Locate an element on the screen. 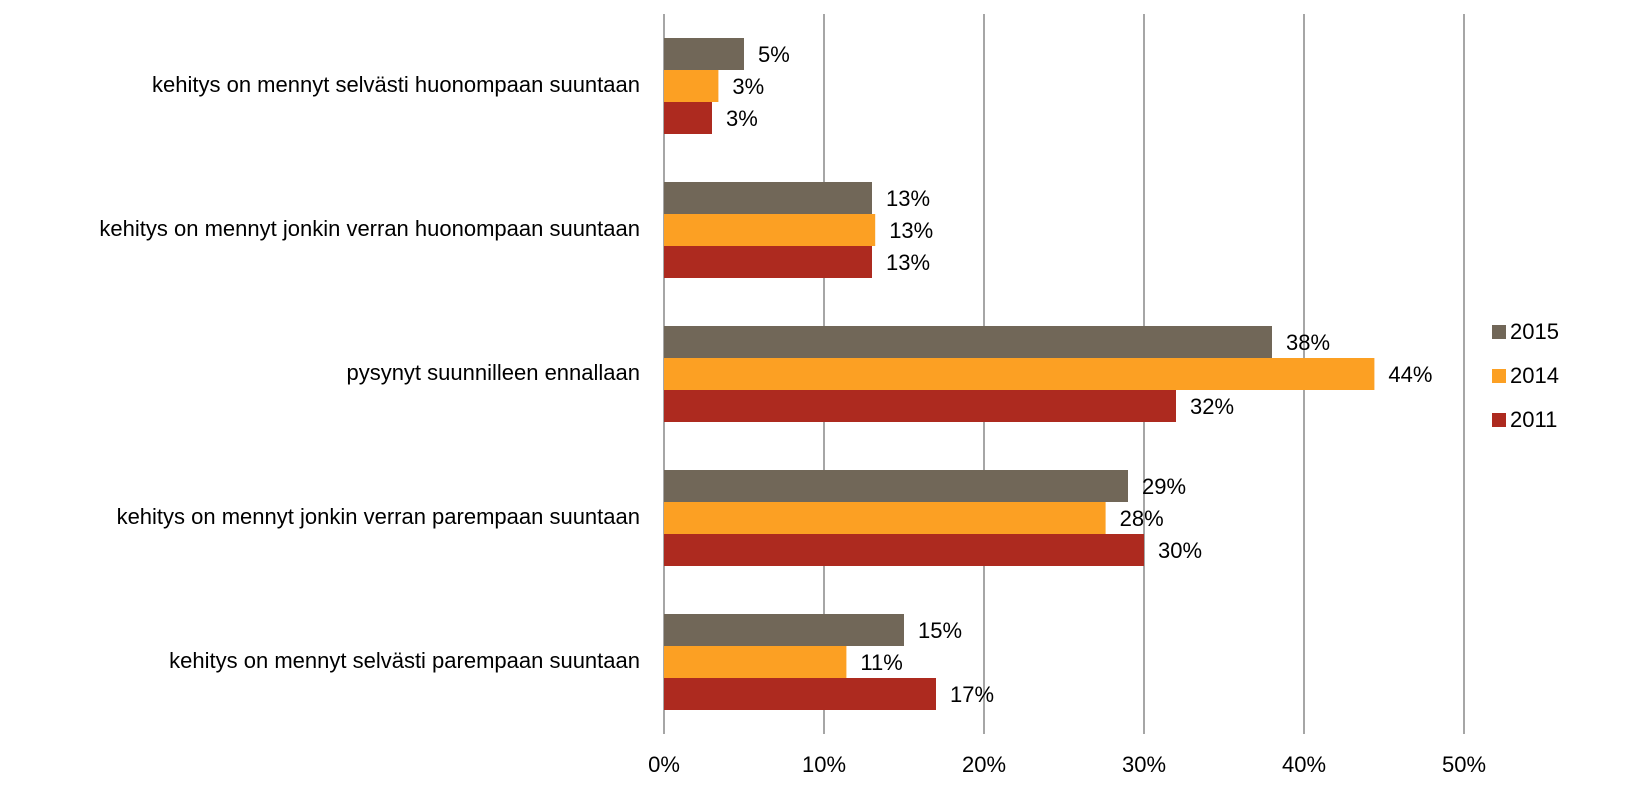  legend-label: 2015 is located at coordinates (1534, 331).